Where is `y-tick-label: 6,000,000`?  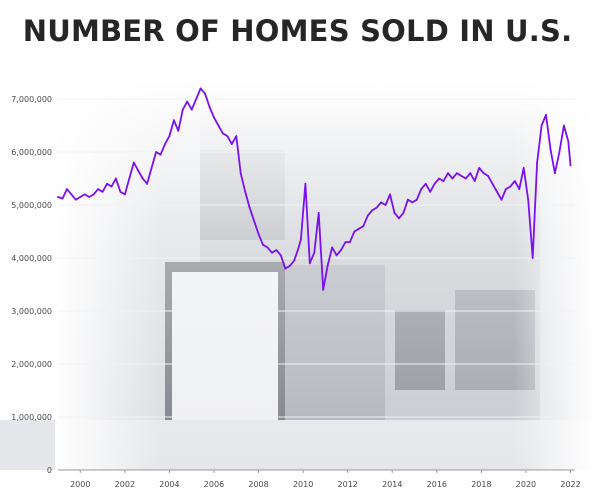
y-tick-label: 6,000,000 is located at coordinates (31, 152).